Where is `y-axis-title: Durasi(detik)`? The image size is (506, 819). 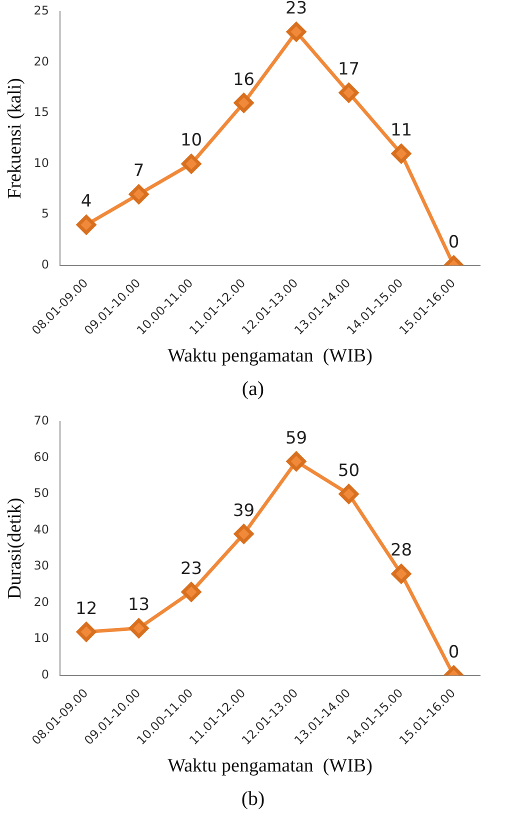
y-axis-title: Durasi(detik) is located at coordinates (15, 549).